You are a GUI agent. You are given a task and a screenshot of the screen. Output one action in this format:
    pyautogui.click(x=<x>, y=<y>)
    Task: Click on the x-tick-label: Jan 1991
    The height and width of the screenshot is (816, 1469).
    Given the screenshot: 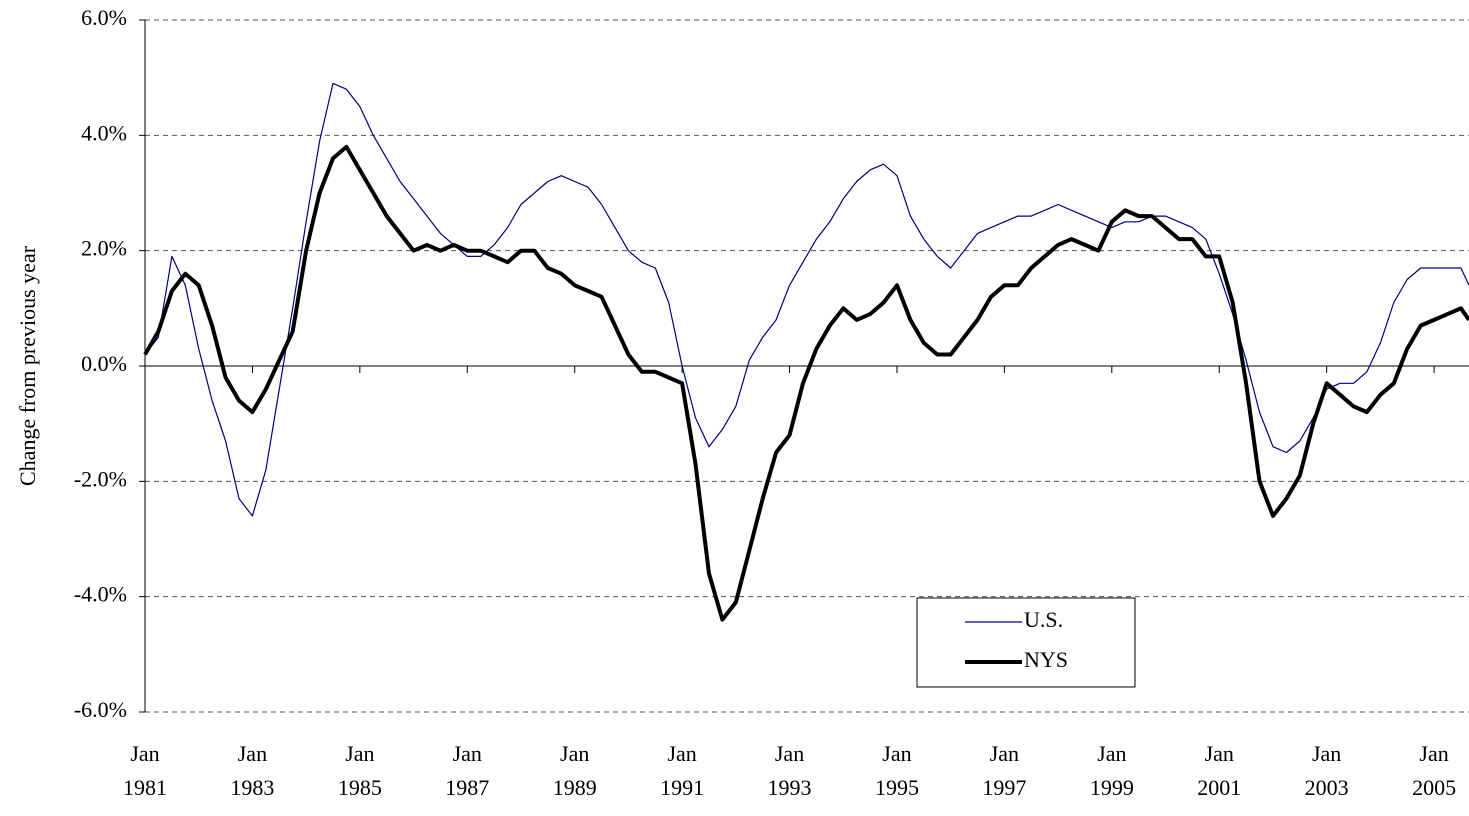 What is the action you would take?
    pyautogui.click(x=682, y=770)
    